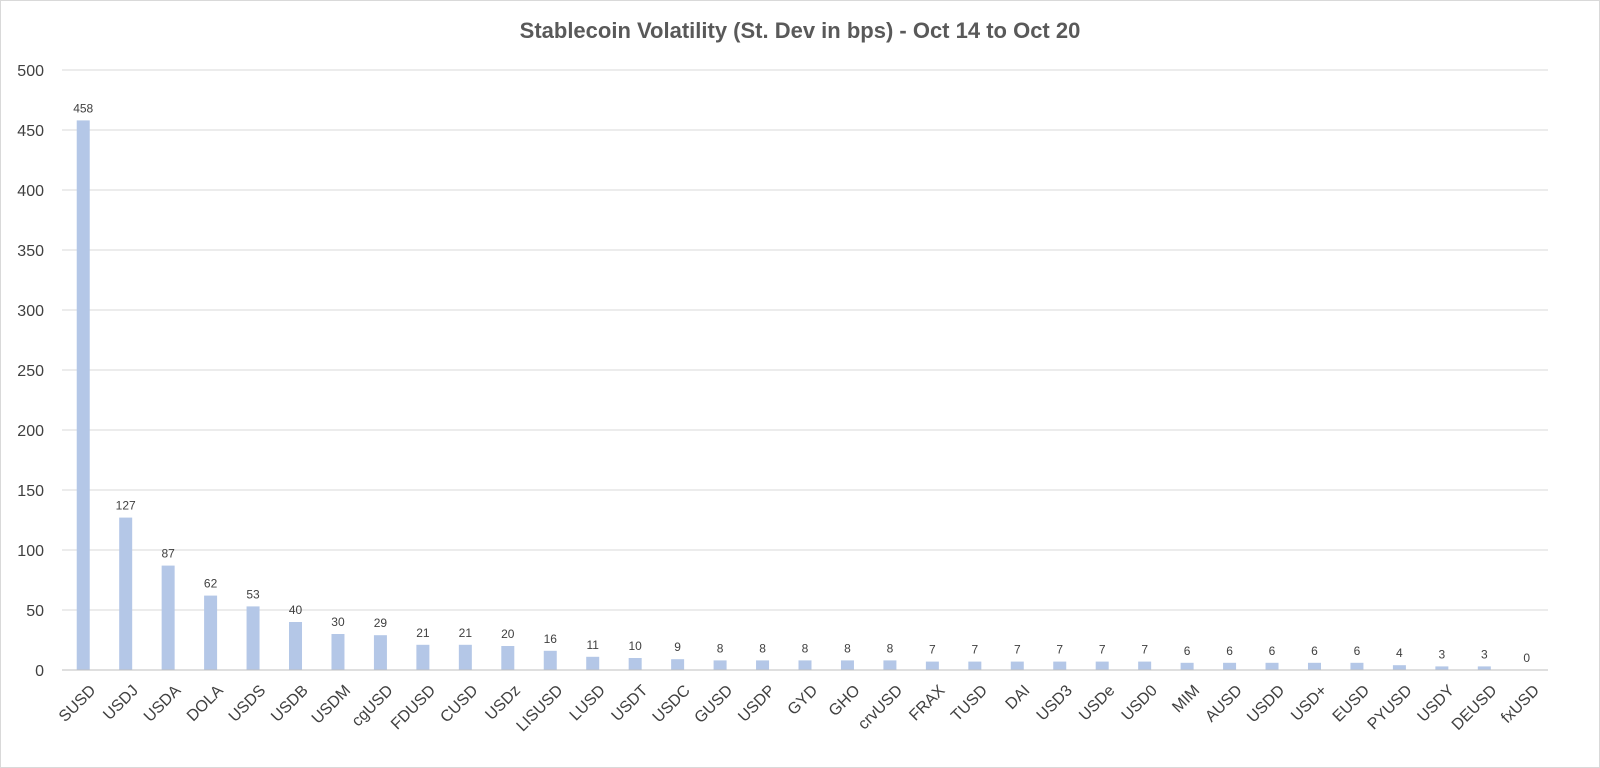 This screenshot has height=768, width=1600. What do you see at coordinates (126, 506) in the screenshot?
I see `data-label: 127` at bounding box center [126, 506].